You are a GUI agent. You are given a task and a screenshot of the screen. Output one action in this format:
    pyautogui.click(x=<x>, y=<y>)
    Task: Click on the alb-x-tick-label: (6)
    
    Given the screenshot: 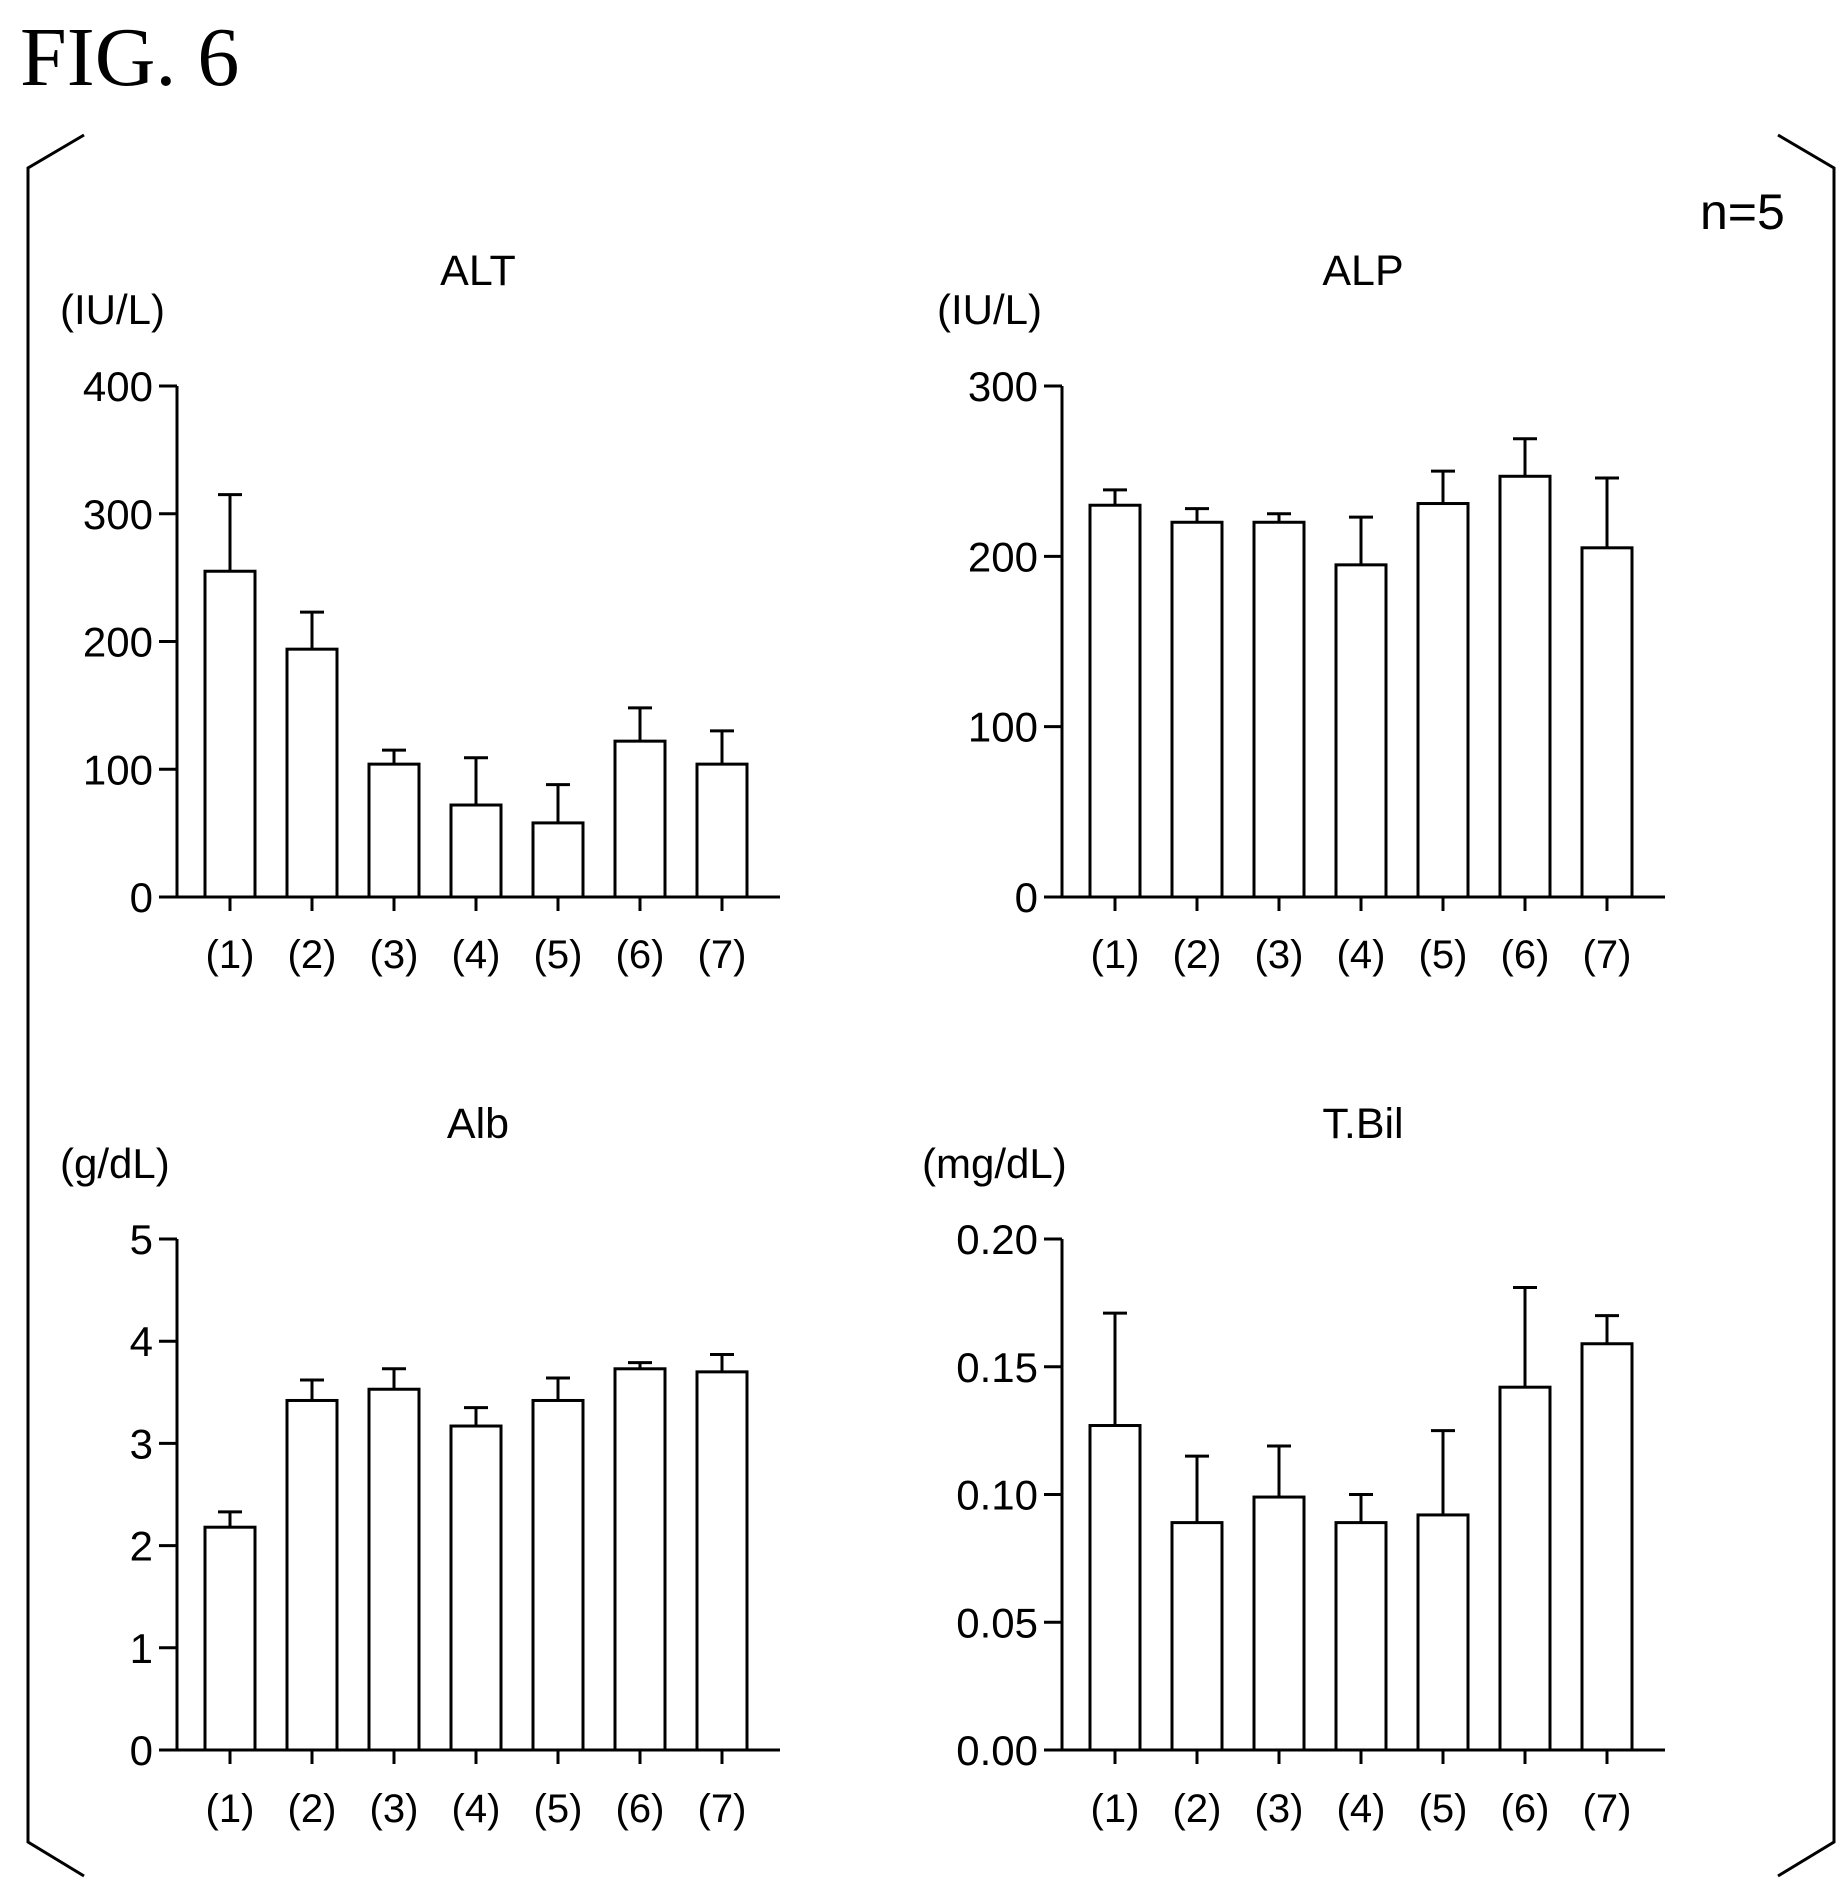 What is the action you would take?
    pyautogui.click(x=640, y=1809)
    